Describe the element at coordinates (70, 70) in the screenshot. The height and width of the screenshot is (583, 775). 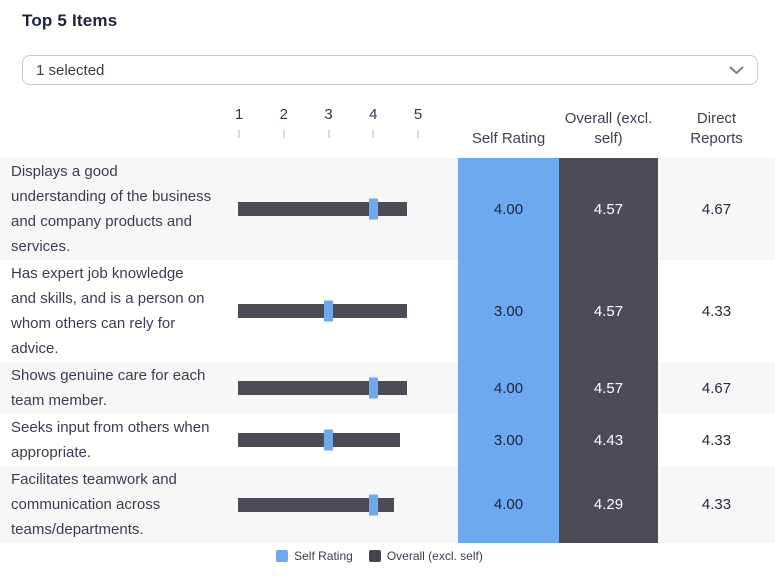
I see `dropdown-selected-value: 1 selected` at that location.